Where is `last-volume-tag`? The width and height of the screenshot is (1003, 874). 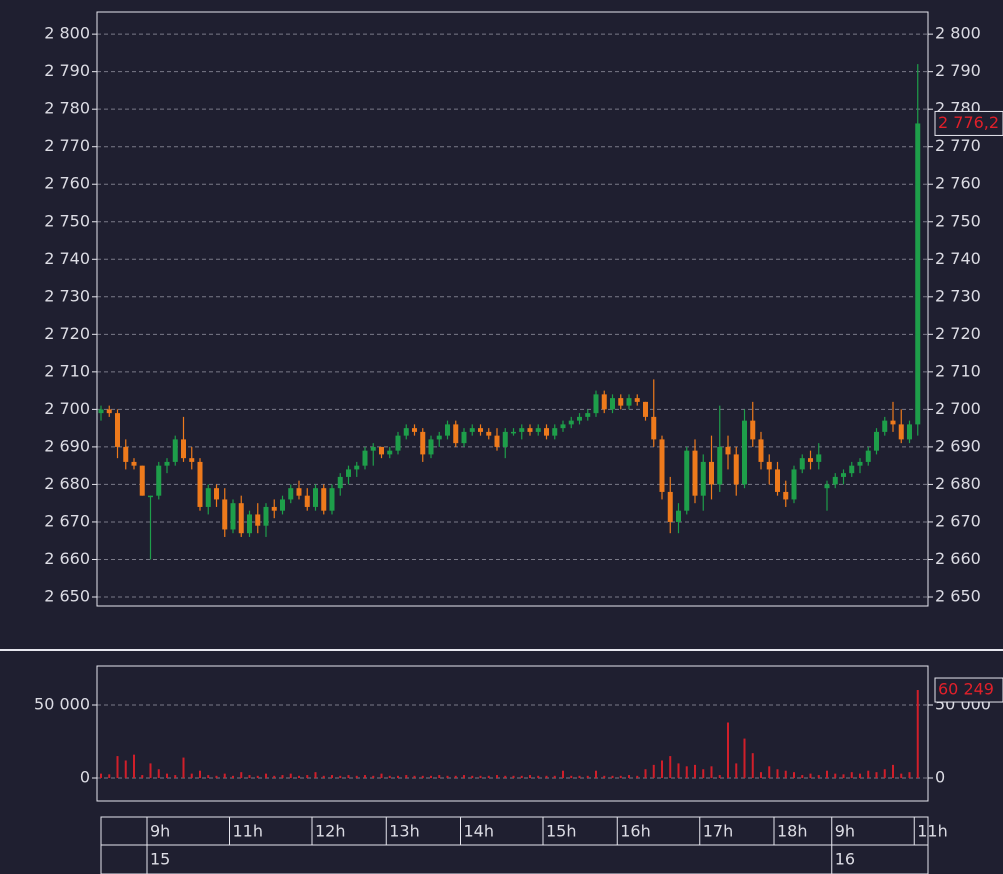 last-volume-tag is located at coordinates (968, 690).